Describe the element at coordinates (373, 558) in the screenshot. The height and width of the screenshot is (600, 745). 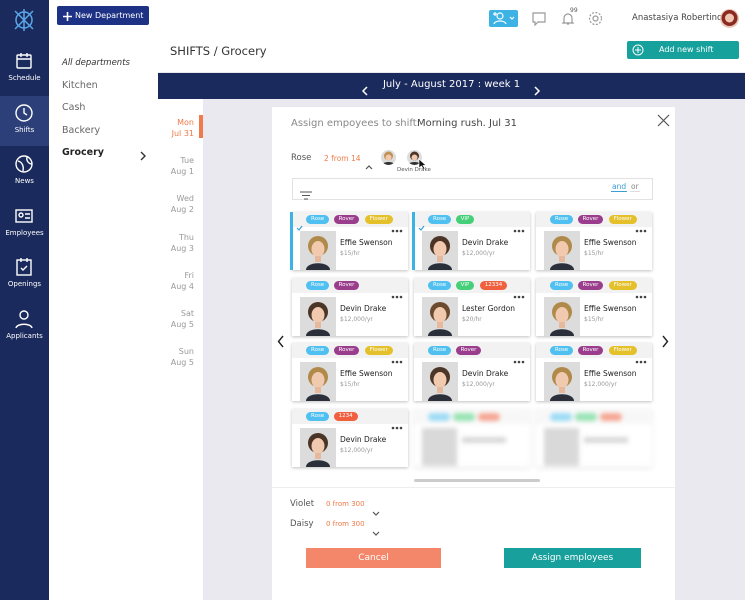
I see `cancel-button: Cancel` at that location.